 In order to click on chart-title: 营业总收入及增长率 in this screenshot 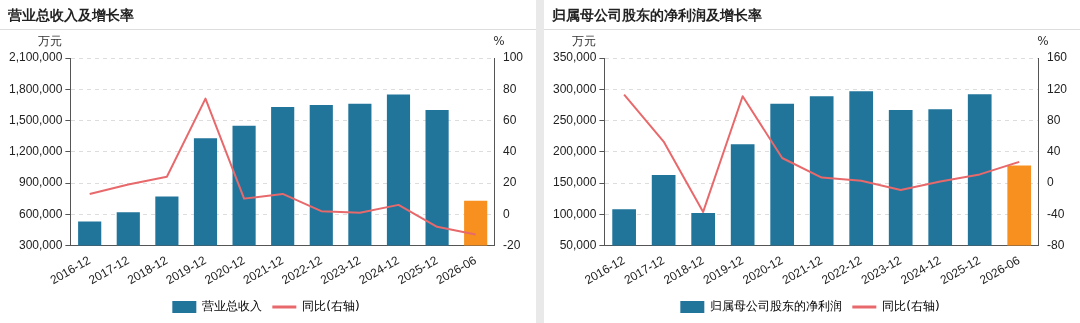, I will do `click(268, 15)`.